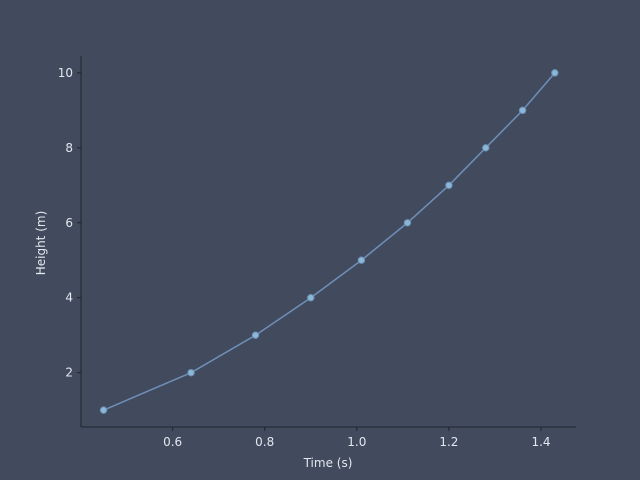 This screenshot has width=640, height=480. What do you see at coordinates (448, 442) in the screenshot?
I see `x-tick-label: 1.2` at bounding box center [448, 442].